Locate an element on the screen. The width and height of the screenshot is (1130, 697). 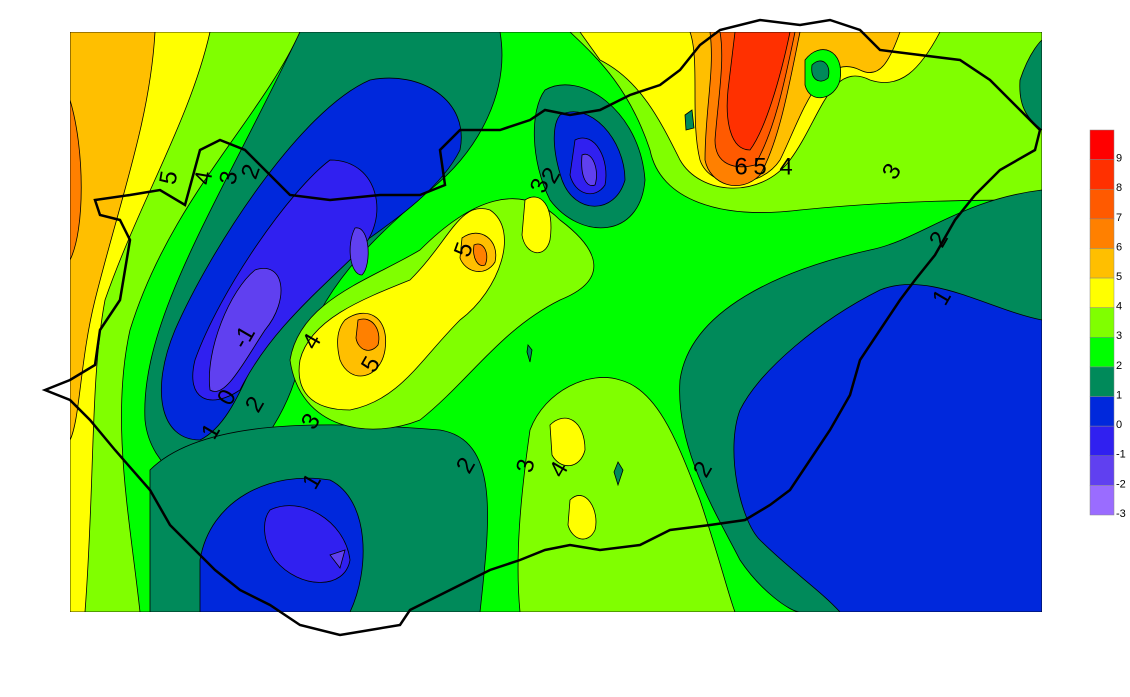
legend-label: 4 is located at coordinates (1119, 307).